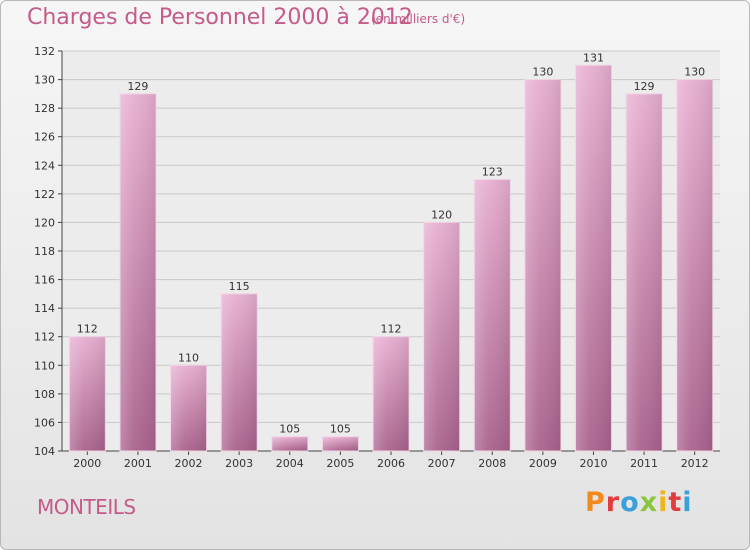 The width and height of the screenshot is (750, 550). Describe the element at coordinates (492, 172) in the screenshot. I see `bar-value-label: 123` at that location.